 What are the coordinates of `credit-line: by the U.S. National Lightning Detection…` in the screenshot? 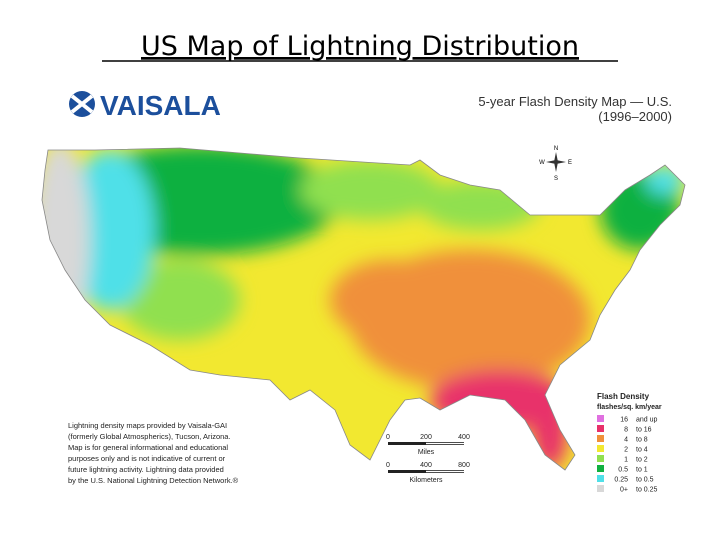 It's located at (153, 480).